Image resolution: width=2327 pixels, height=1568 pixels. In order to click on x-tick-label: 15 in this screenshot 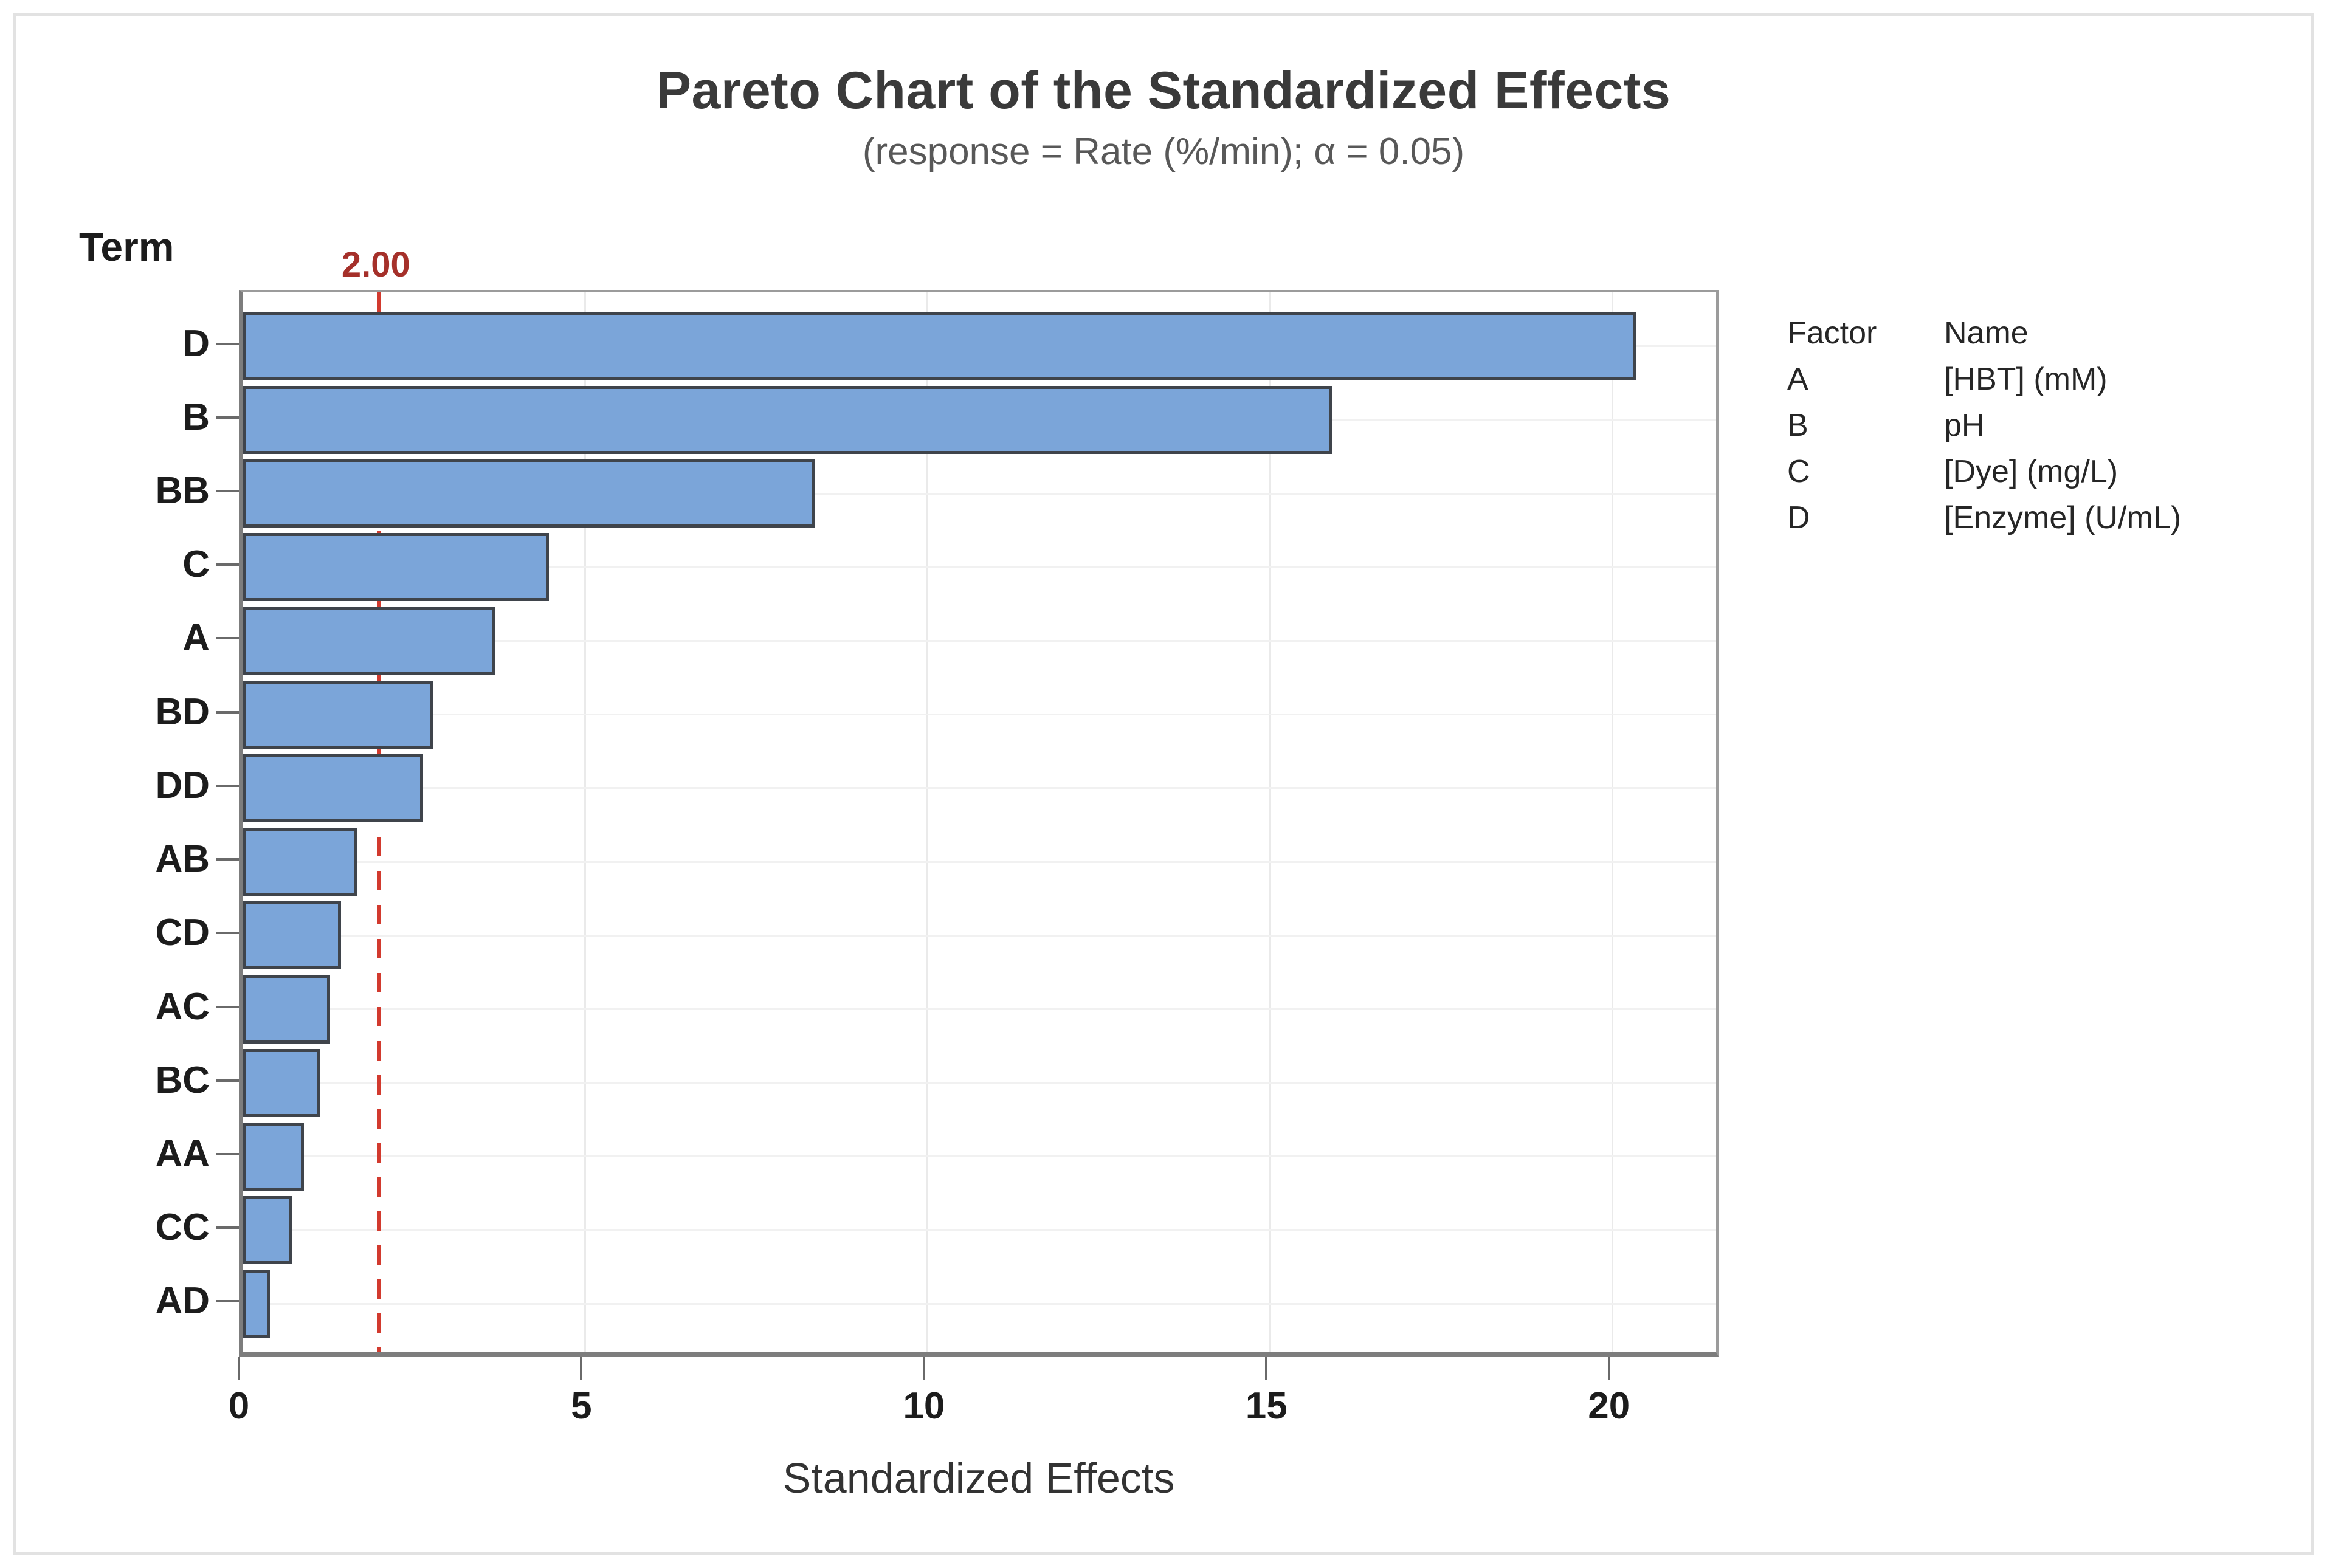, I will do `click(1266, 1406)`.